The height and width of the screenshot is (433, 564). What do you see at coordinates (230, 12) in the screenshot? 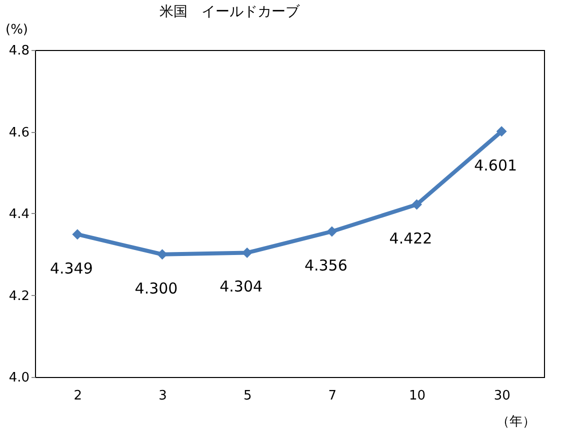
I see `chart-title: 米国 イールドカーブ` at bounding box center [230, 12].